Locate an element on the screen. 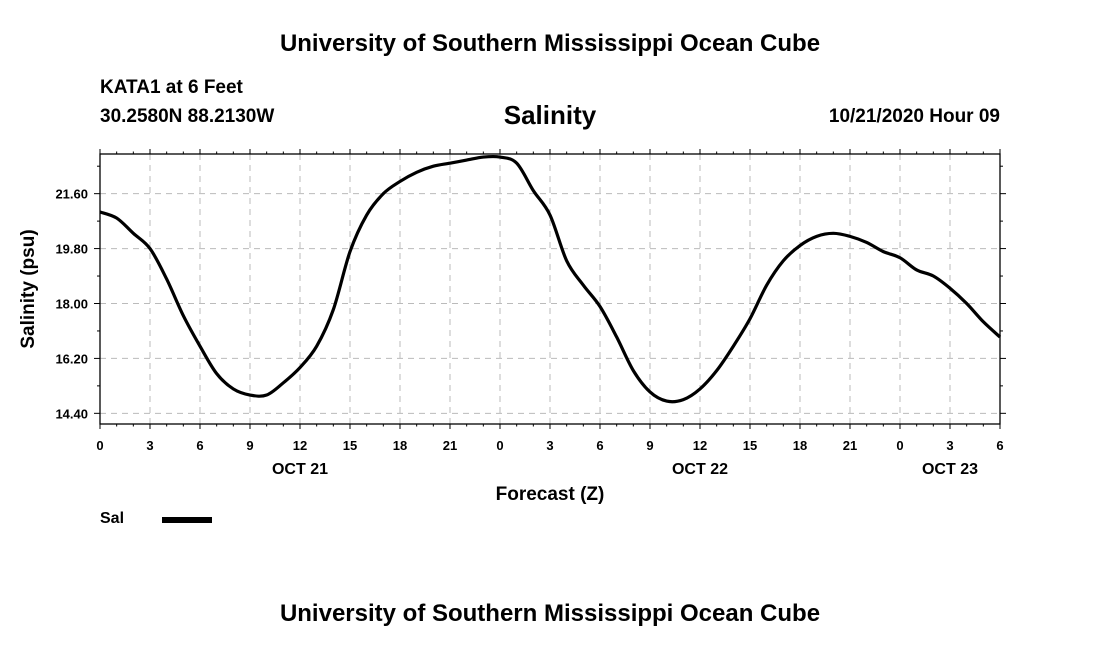 The image size is (1100, 650). legend-label: Sal is located at coordinates (112, 518).